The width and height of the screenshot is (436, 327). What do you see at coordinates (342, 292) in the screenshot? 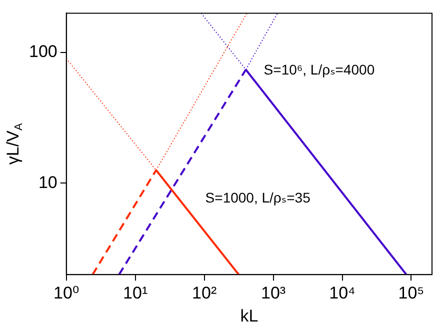
I see `x-tick-label: 10⁴` at bounding box center [342, 292].